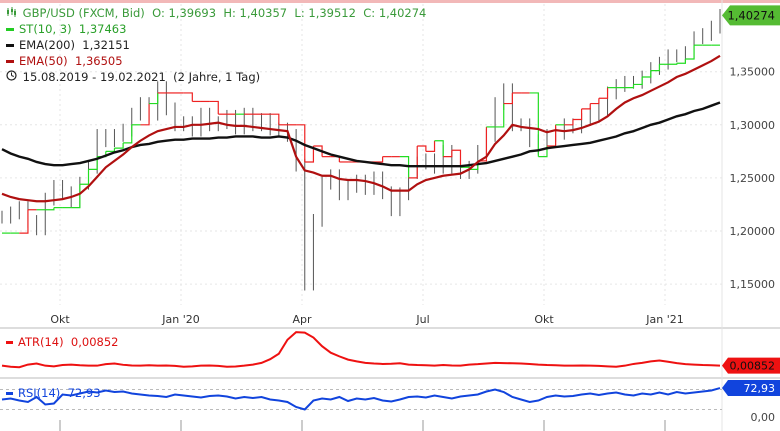 The width and height of the screenshot is (780, 431). Describe the element at coordinates (84, 393) in the screenshot. I see `rsi-legend-value: 72,93` at that location.